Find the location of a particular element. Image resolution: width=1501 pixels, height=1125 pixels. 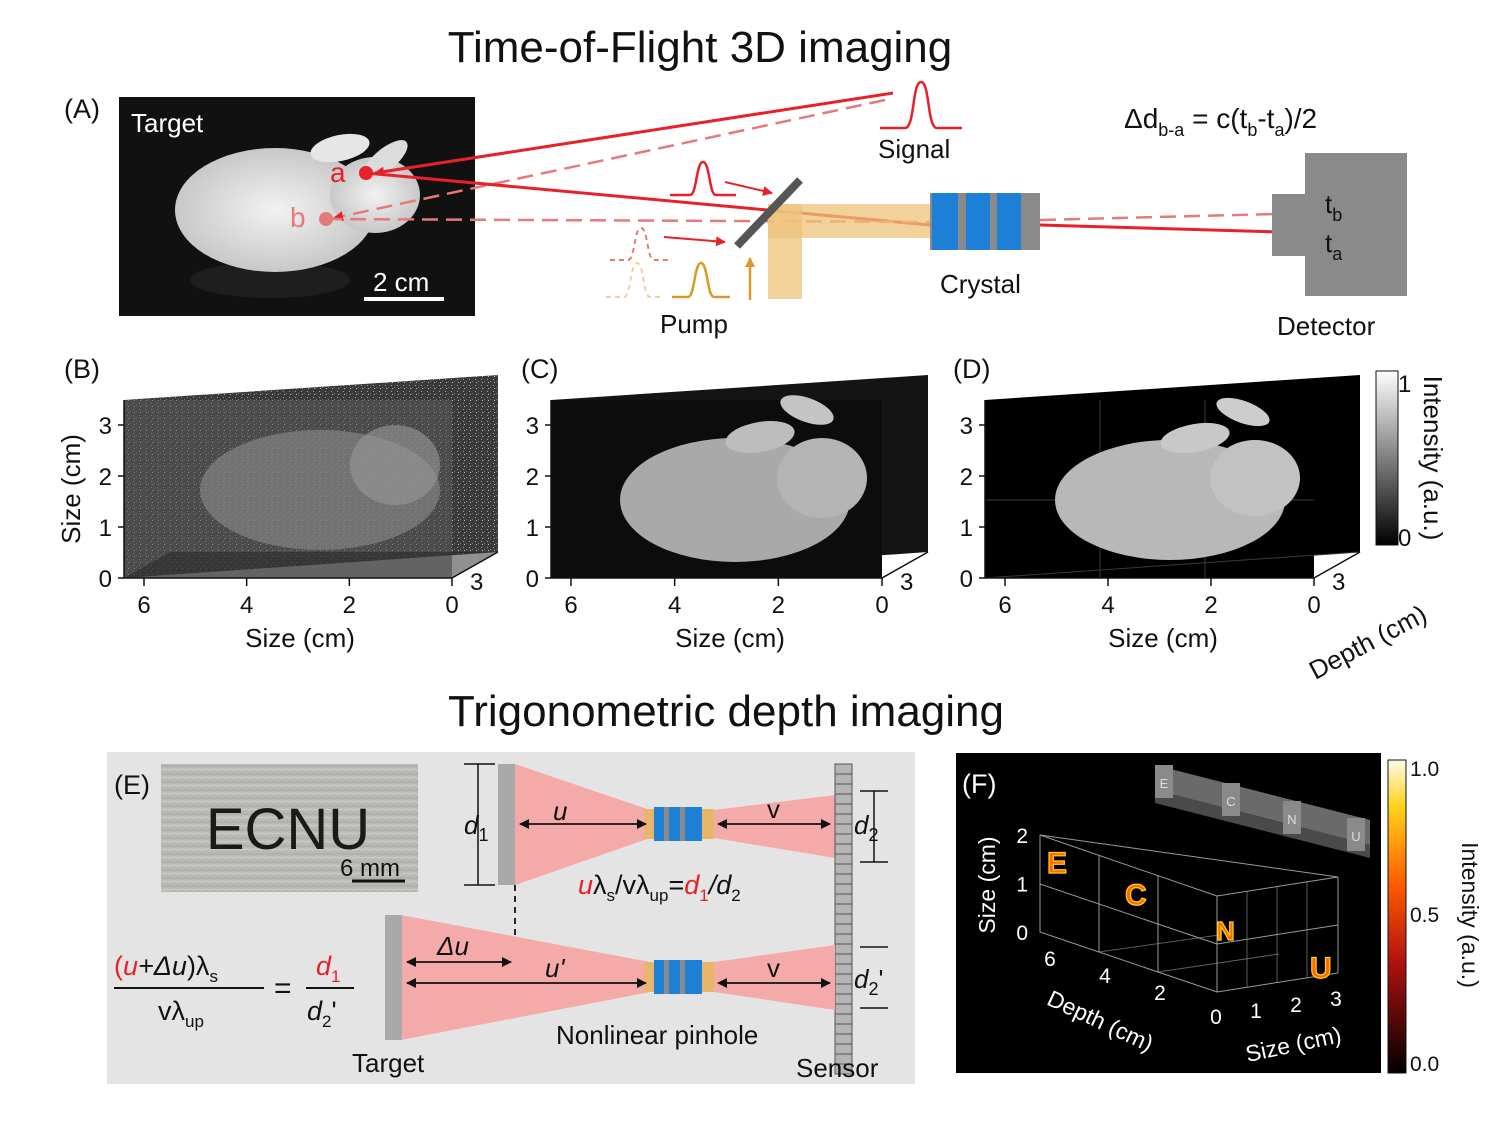

x-tick-c: 6 is located at coordinates (570, 605).